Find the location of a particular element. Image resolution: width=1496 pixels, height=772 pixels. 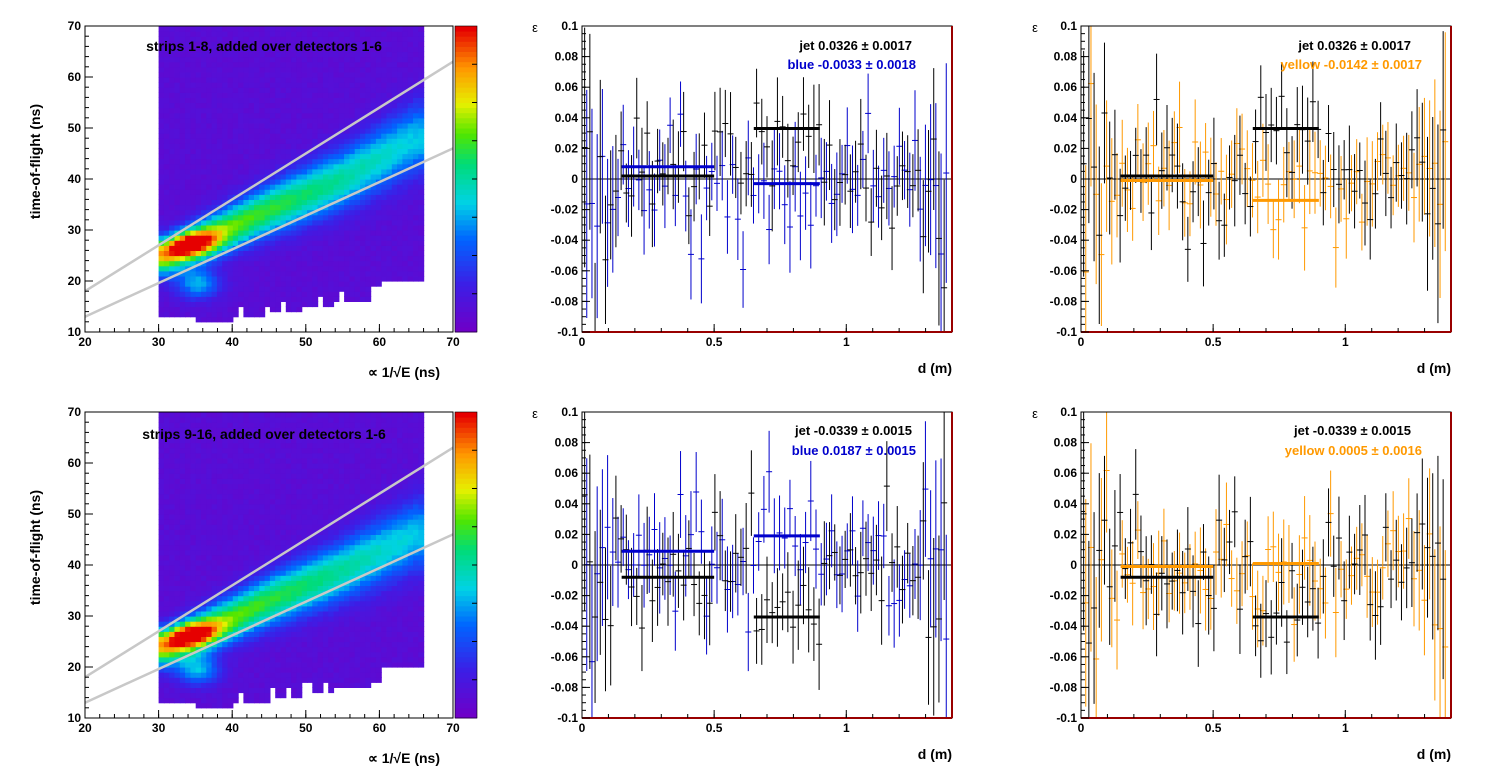

colorbar-segment is located at coordinates (466, 39).